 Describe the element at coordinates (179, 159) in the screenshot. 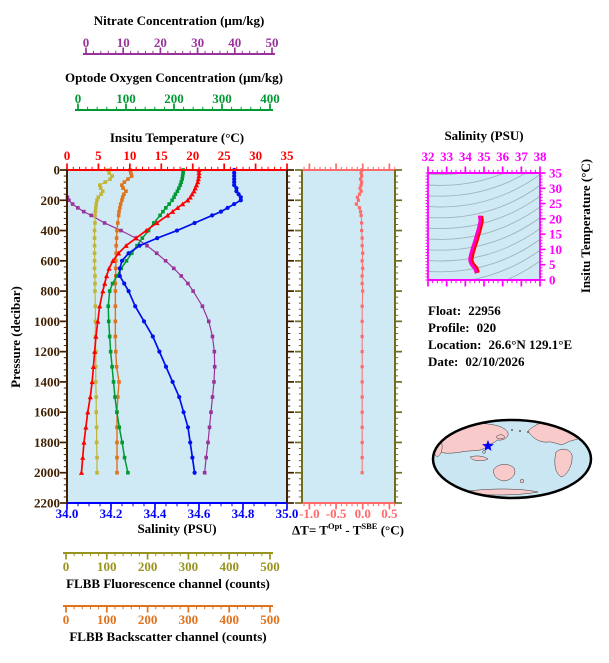

I see `temperature-axis: 0 5 10 15 20 25 30 35` at that location.